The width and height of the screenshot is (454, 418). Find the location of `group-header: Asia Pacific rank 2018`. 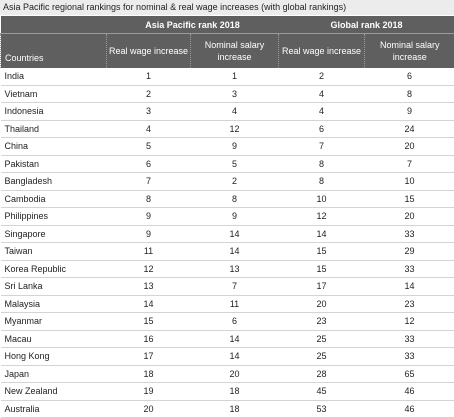

group-header: Asia Pacific rank 2018 is located at coordinates (193, 25).